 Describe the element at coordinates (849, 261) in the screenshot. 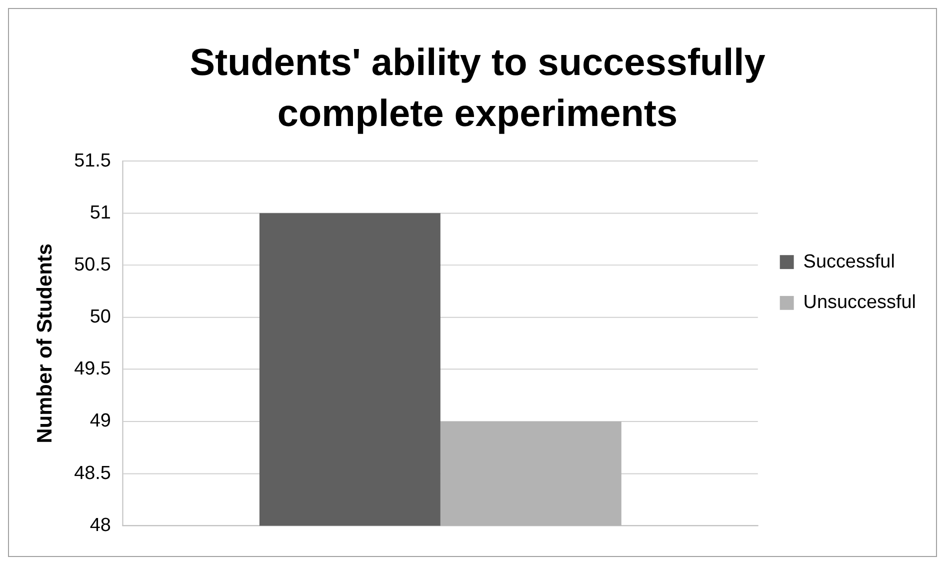

I see `legend-label: Successful` at that location.